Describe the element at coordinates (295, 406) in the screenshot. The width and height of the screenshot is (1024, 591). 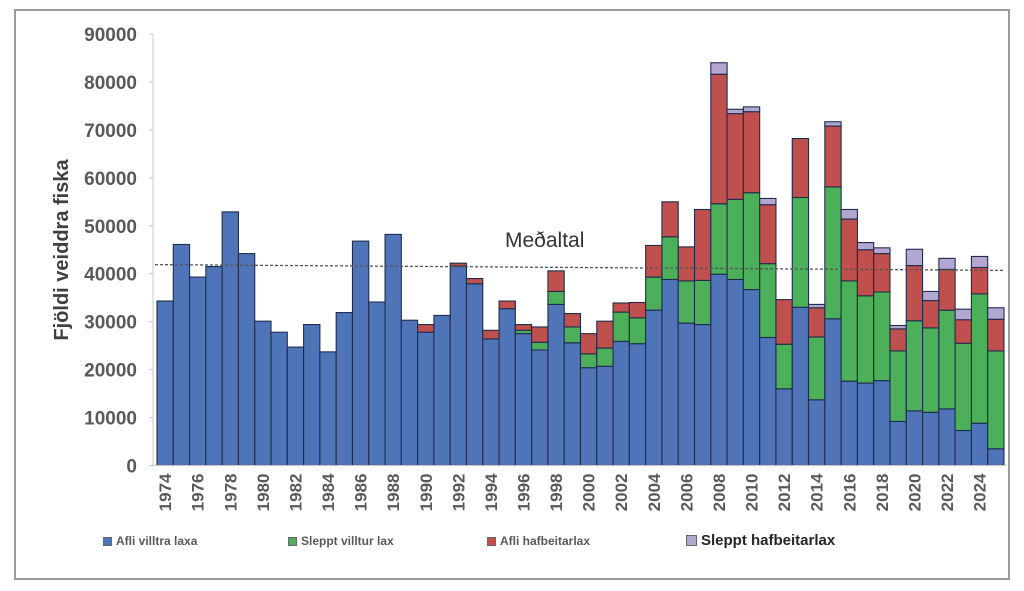
I see `bar-group-1982` at that location.